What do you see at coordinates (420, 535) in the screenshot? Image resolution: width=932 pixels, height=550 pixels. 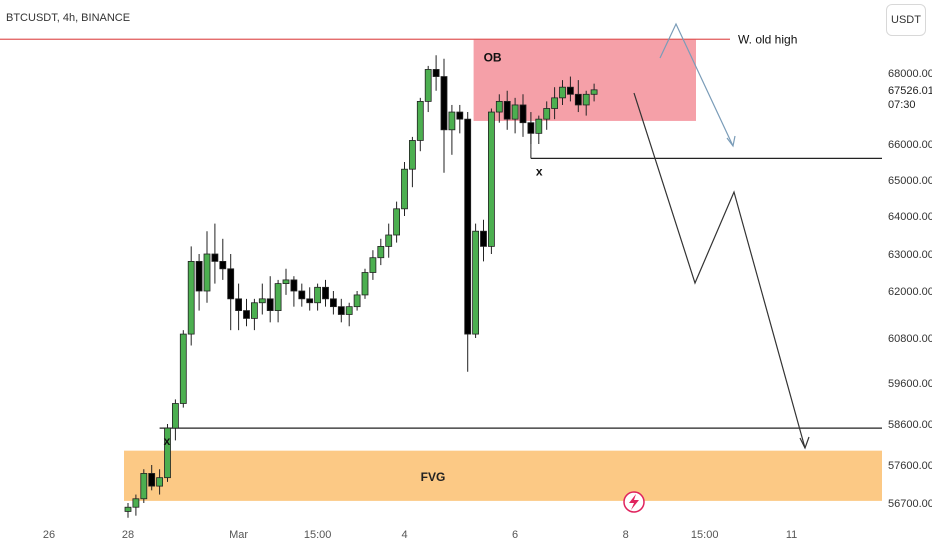 I see `time-axis: 26 28 Mar 15:00 4 6 8 15:00 11` at bounding box center [420, 535].